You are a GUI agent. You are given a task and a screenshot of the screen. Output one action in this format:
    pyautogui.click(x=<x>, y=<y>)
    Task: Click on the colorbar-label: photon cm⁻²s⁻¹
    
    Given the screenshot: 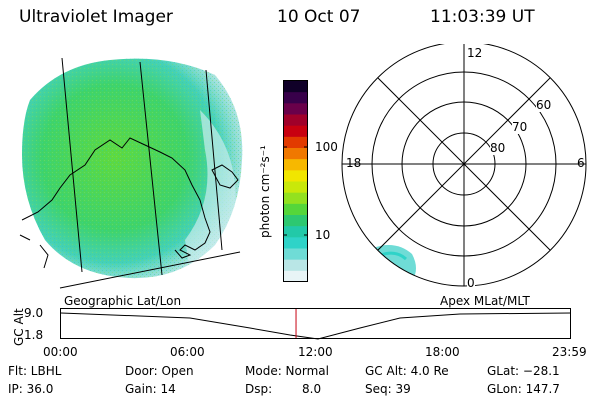 What is the action you would take?
    pyautogui.click(x=265, y=191)
    